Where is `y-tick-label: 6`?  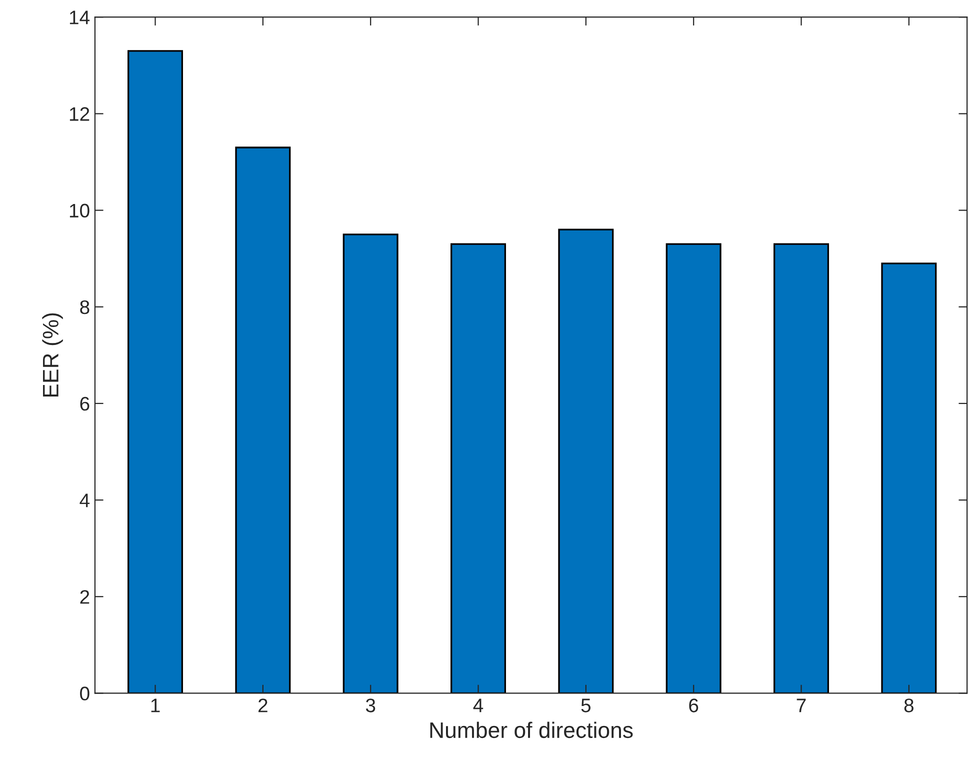 y-tick-label: 6 is located at coordinates (85, 403).